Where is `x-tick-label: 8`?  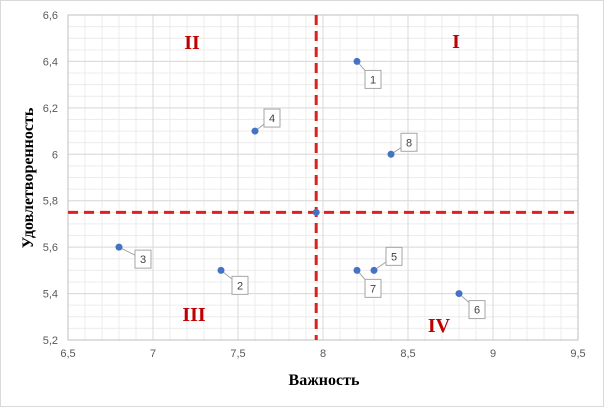 x-tick-label: 8 is located at coordinates (323, 354).